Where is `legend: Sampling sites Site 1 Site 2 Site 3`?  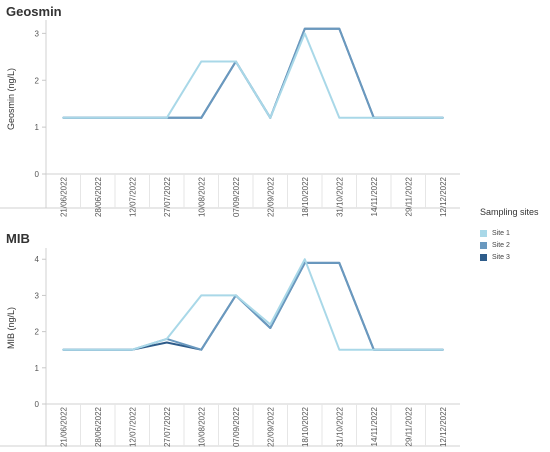 legend: Sampling sites Site 1 Site 2 Site 3 is located at coordinates (509, 235).